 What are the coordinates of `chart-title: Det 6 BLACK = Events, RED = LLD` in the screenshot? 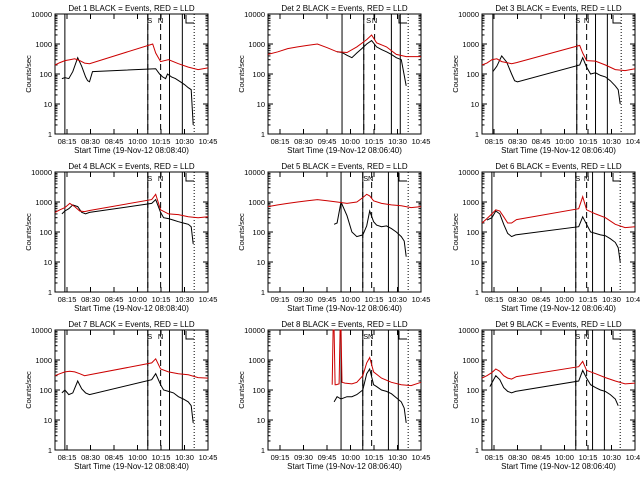 It's located at (558, 166).